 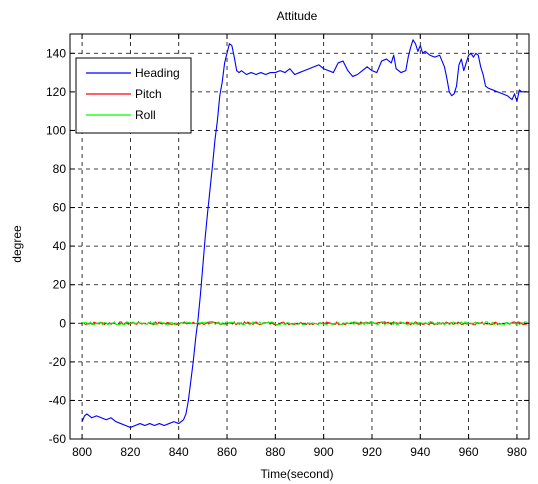 I want to click on y-tick-label: -60, so click(x=58, y=439).